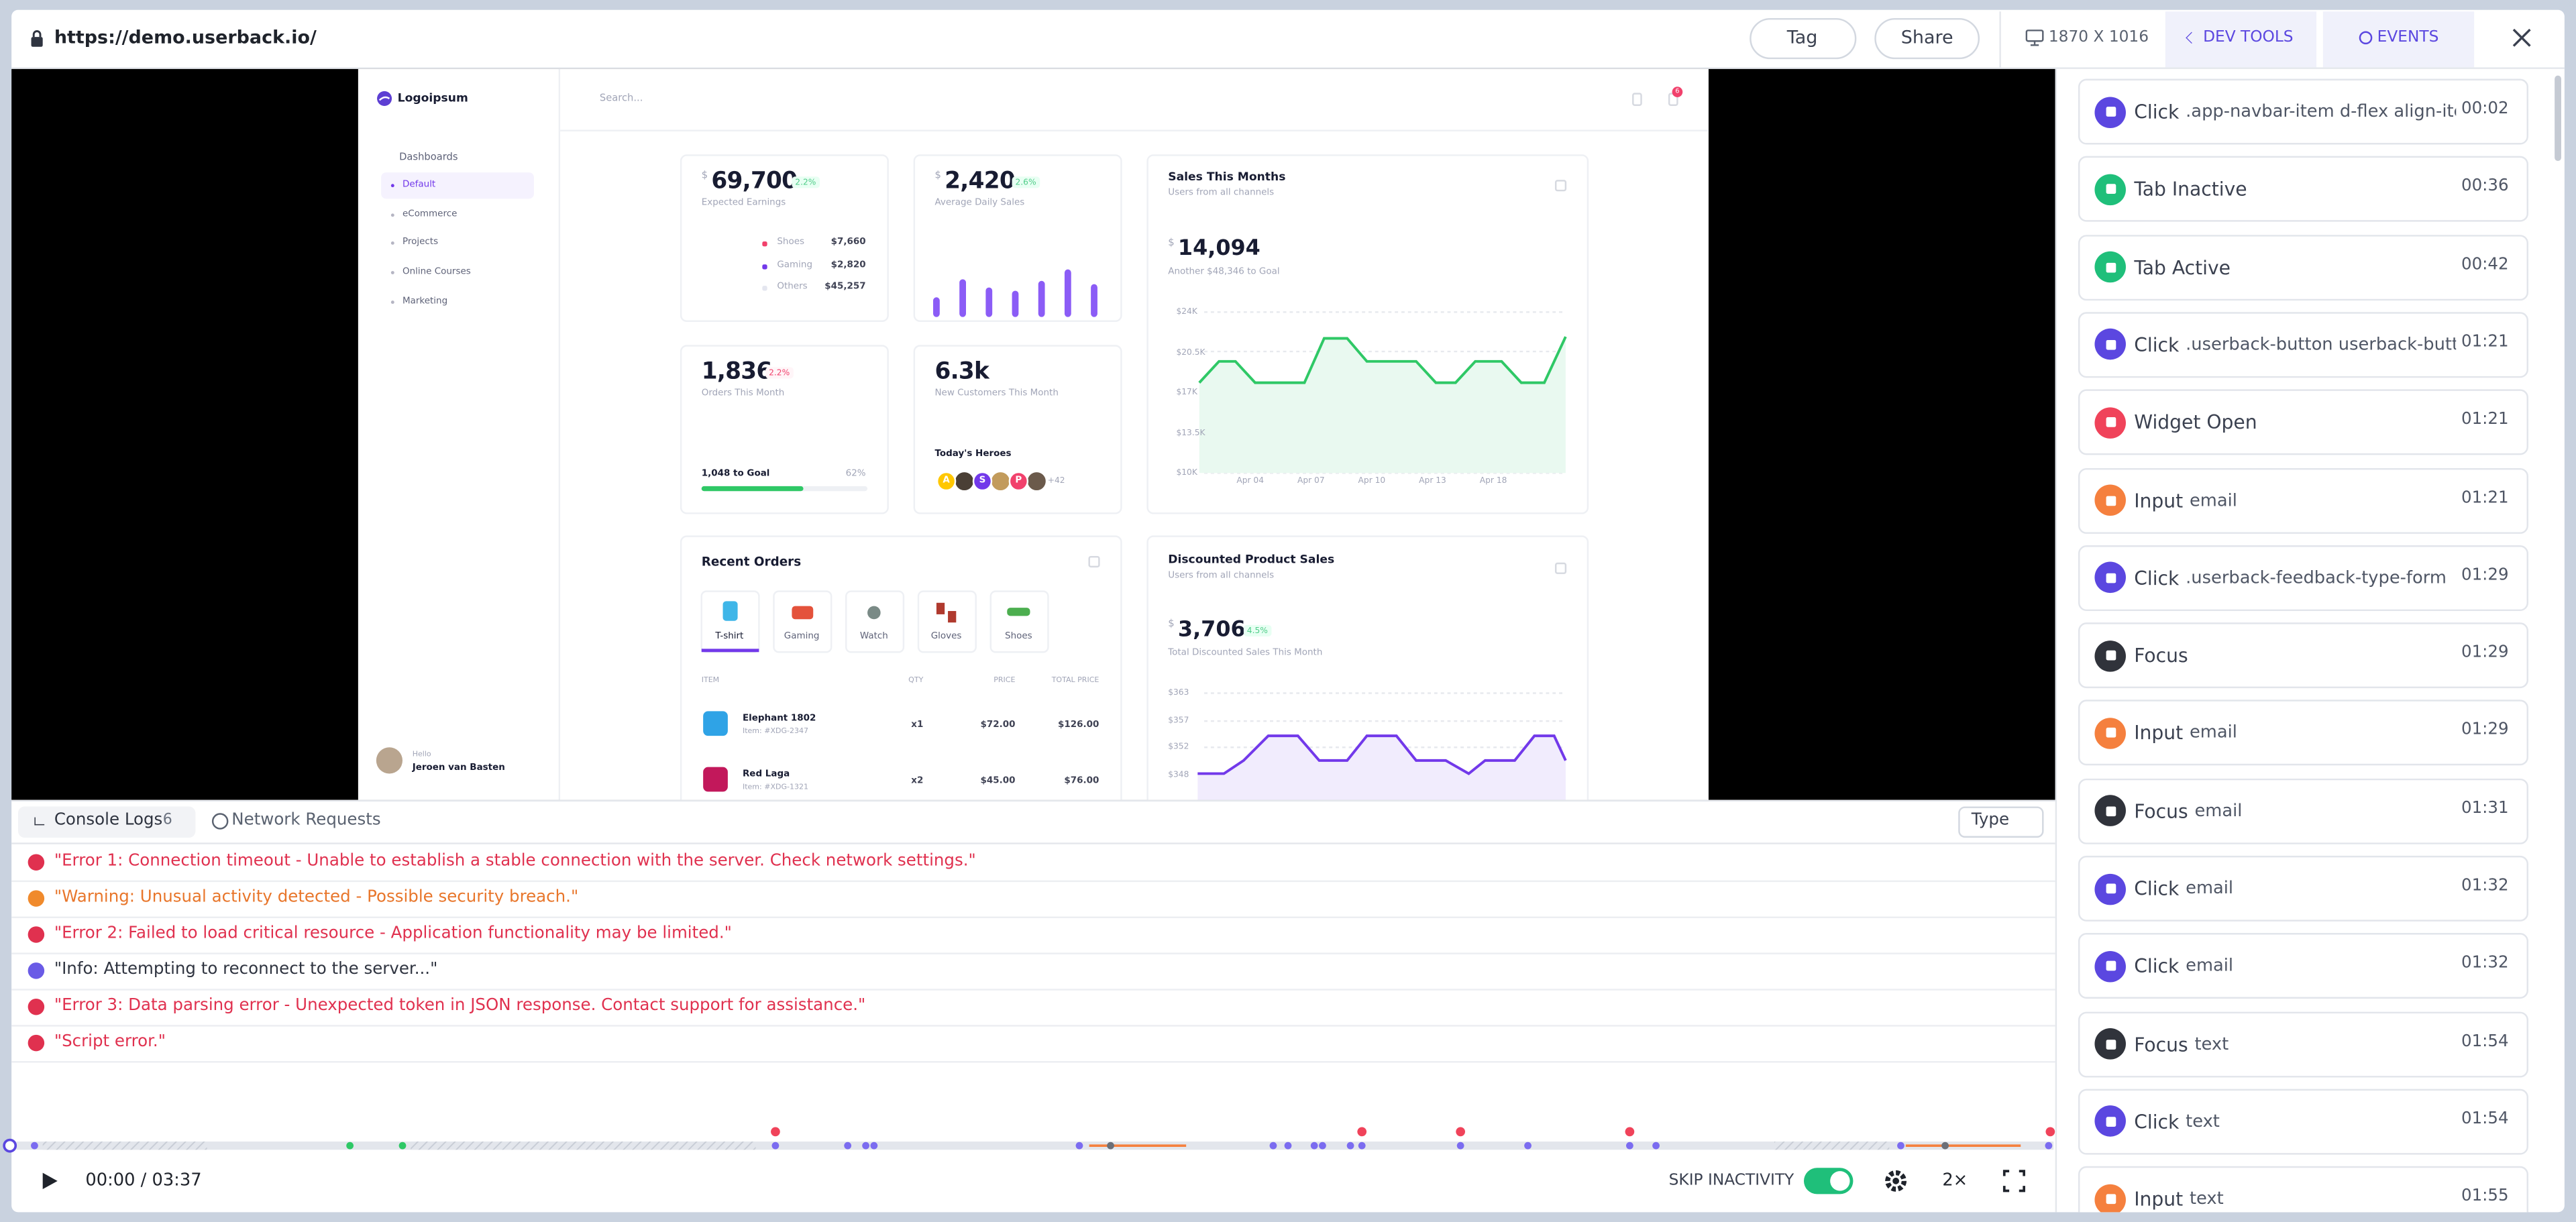 The height and width of the screenshot is (1222, 2576). What do you see at coordinates (729, 637) in the screenshot?
I see `order-tab: T-shirt` at bounding box center [729, 637].